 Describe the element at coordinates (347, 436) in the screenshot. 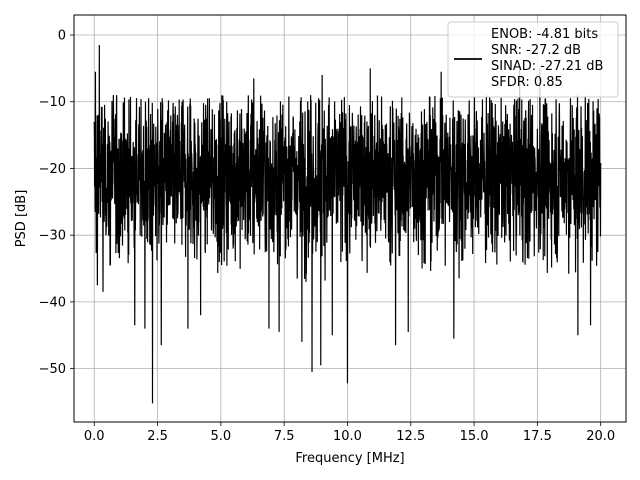

I see `x-tick-label: 10.0` at that location.